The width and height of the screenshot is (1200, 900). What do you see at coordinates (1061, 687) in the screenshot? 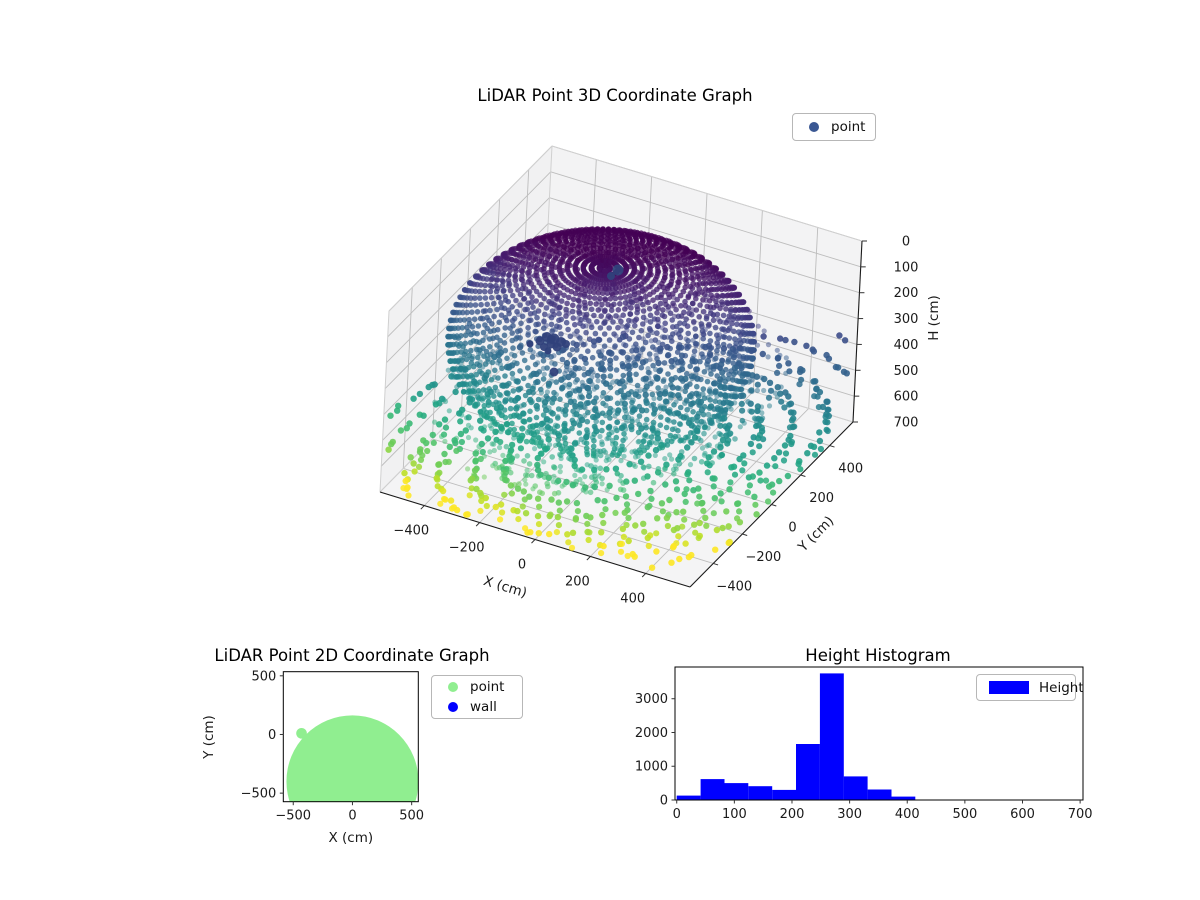
I see `legend-item-label: Height` at bounding box center [1061, 687].